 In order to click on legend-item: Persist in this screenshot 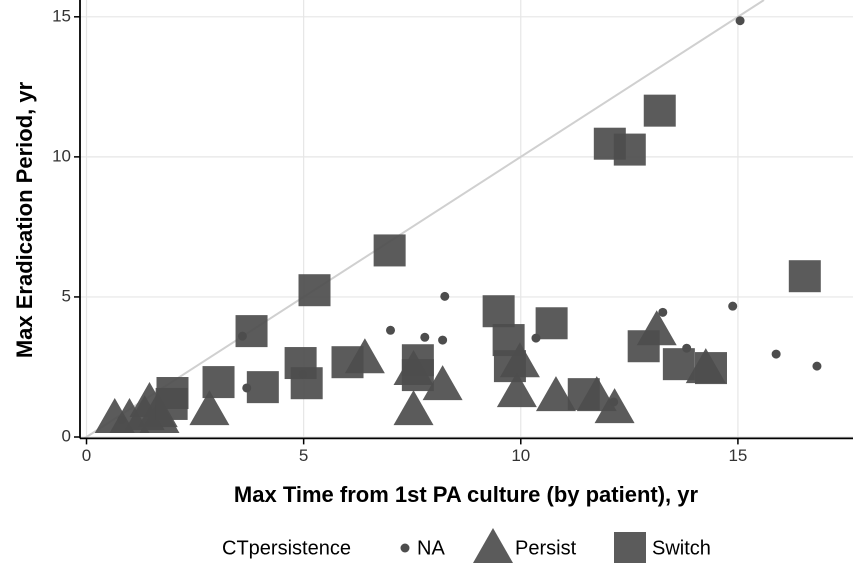, I will do `click(525, 545)`.